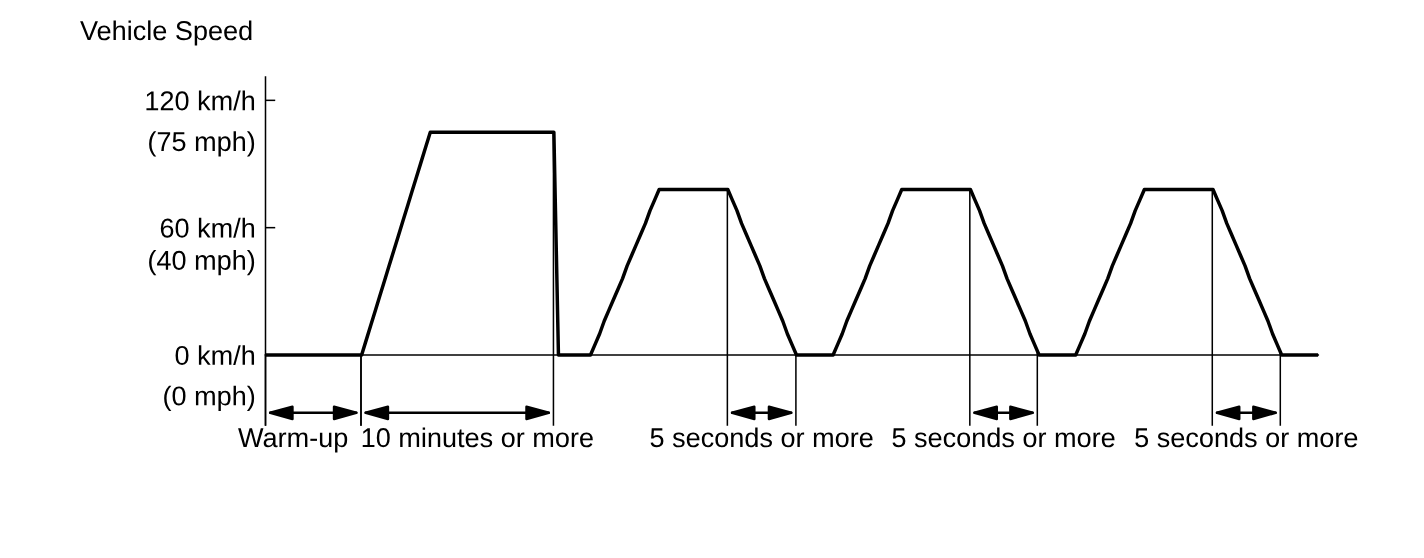 The height and width of the screenshot is (558, 1424). What do you see at coordinates (207, 227) in the screenshot?
I see `y-tick-label: 60 km/h` at bounding box center [207, 227].